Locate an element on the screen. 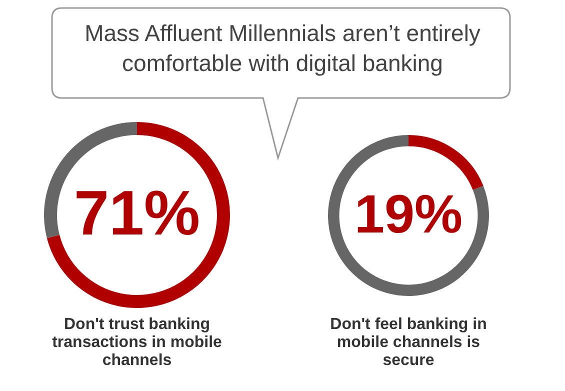  text: Don't trust banking transactions in mobile channels is located at coordinates (137, 343).